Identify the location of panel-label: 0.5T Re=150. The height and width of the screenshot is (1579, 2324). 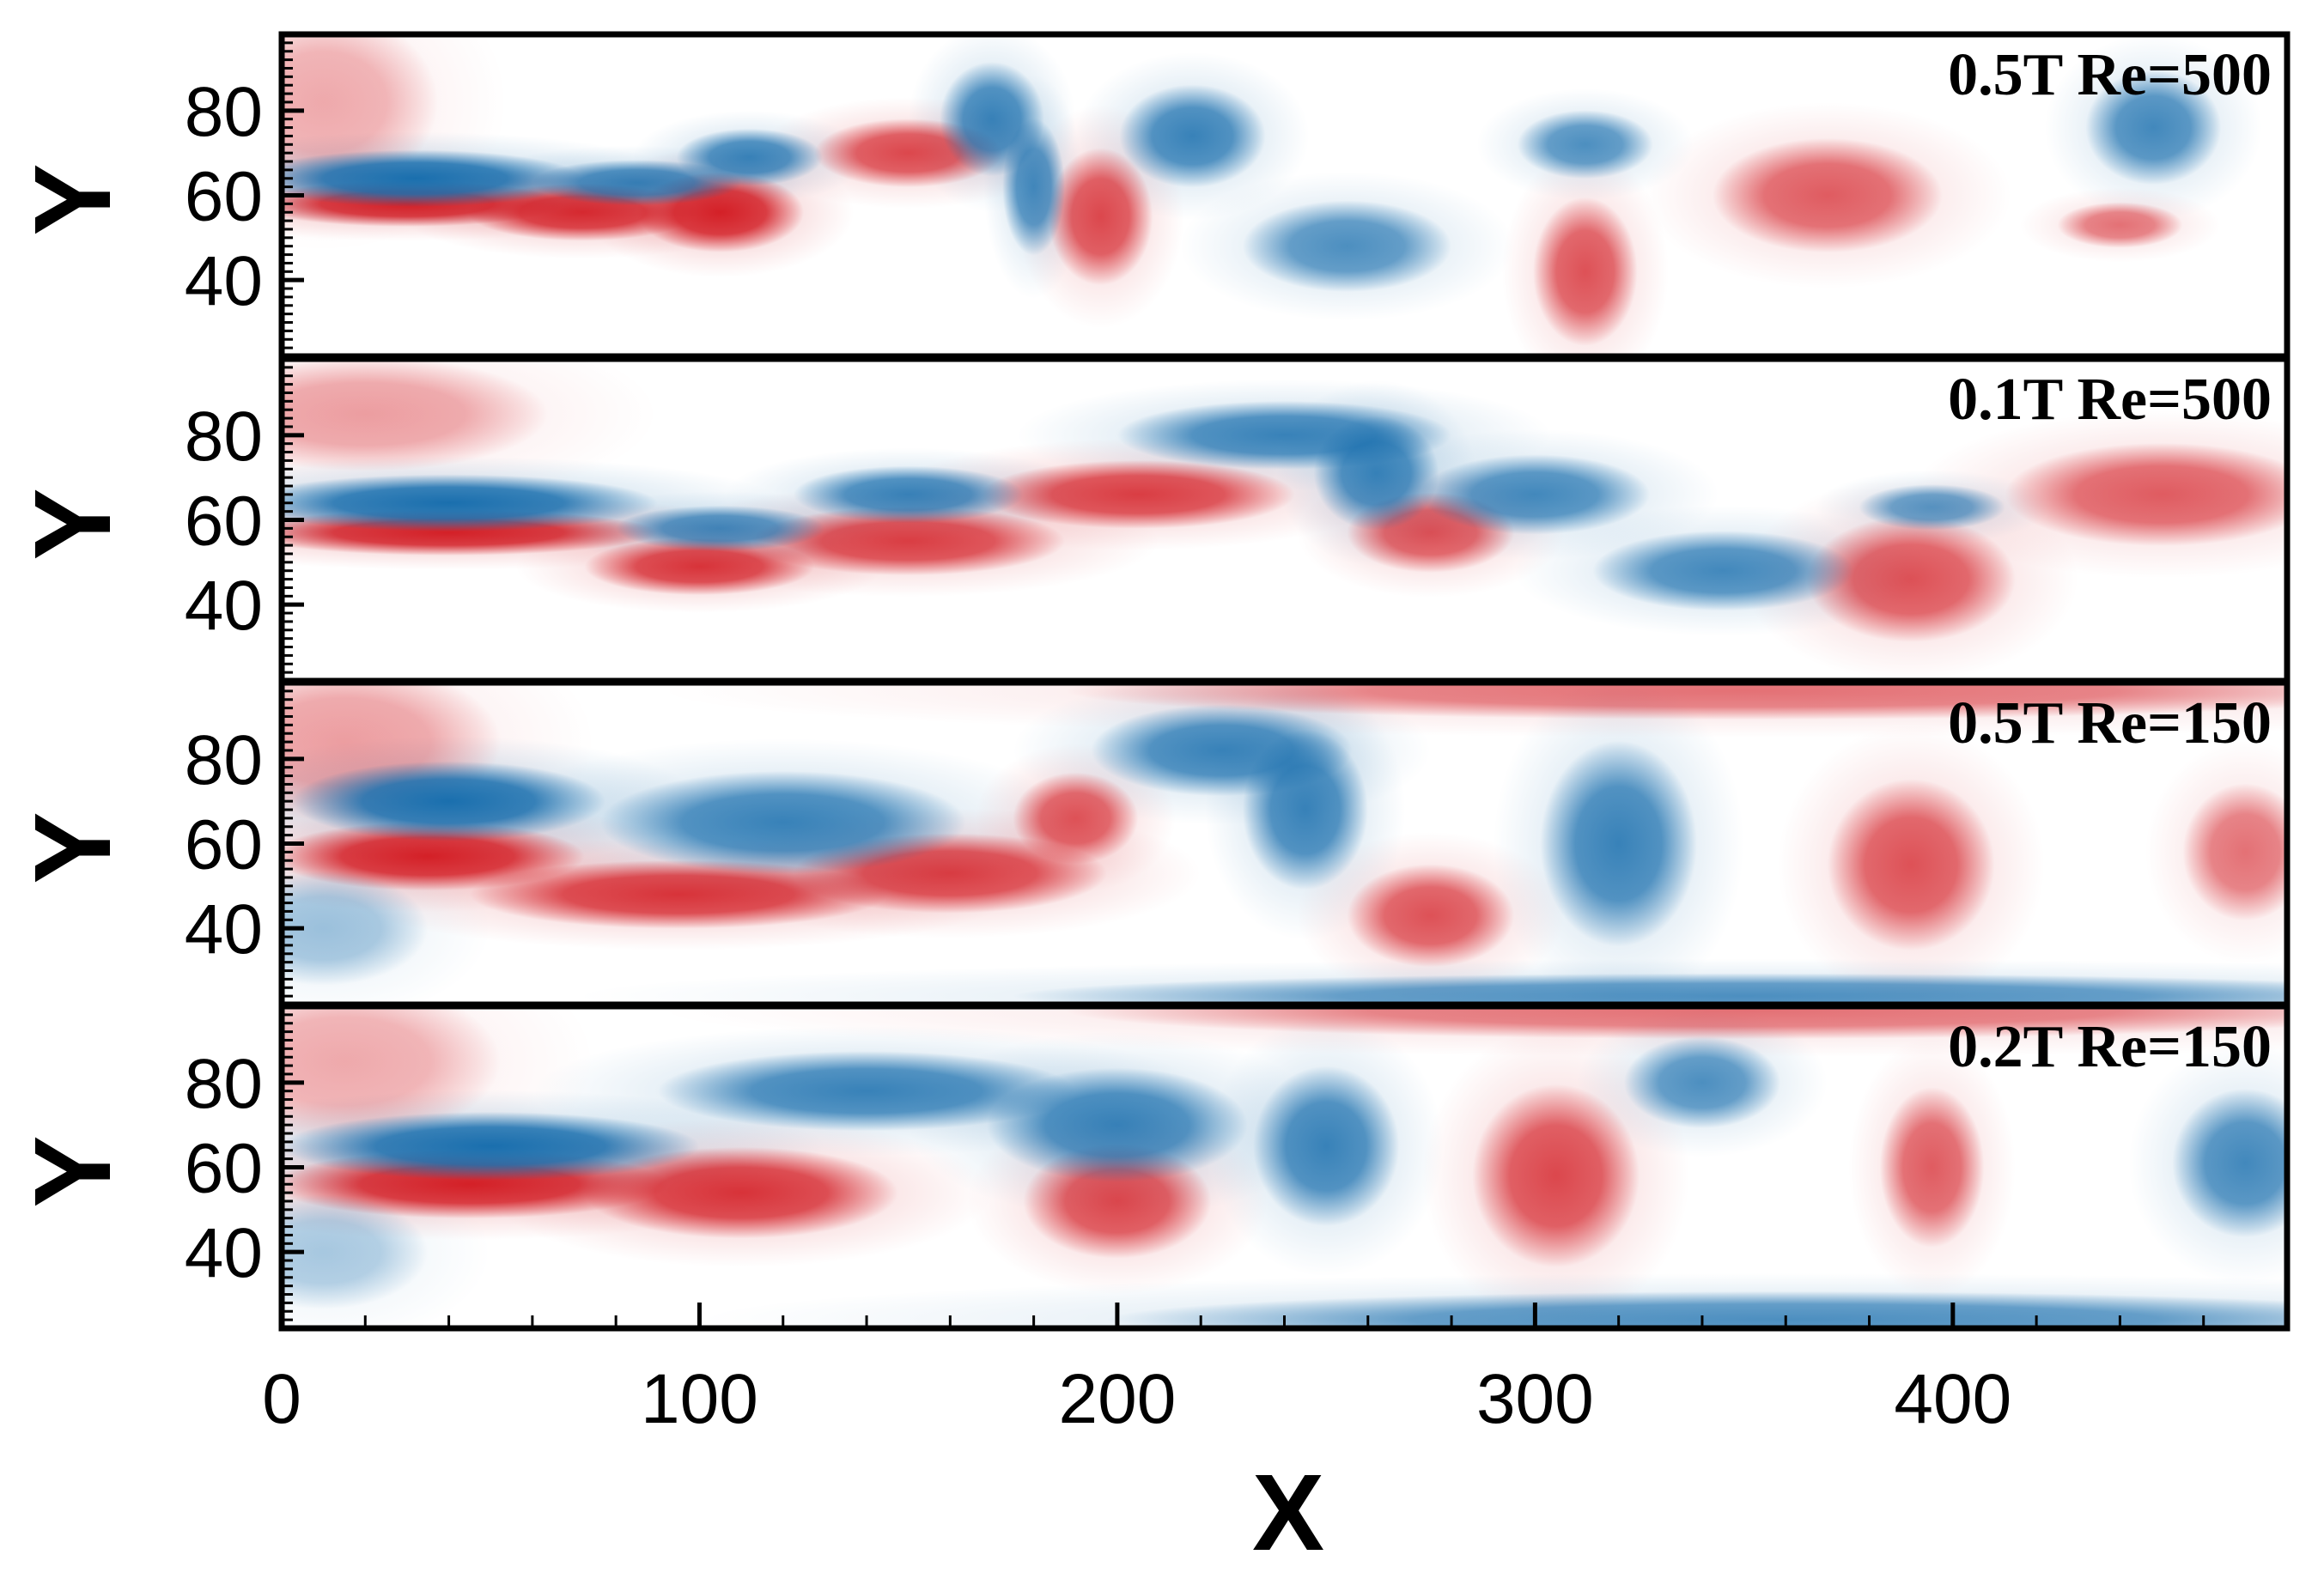
(2110, 723).